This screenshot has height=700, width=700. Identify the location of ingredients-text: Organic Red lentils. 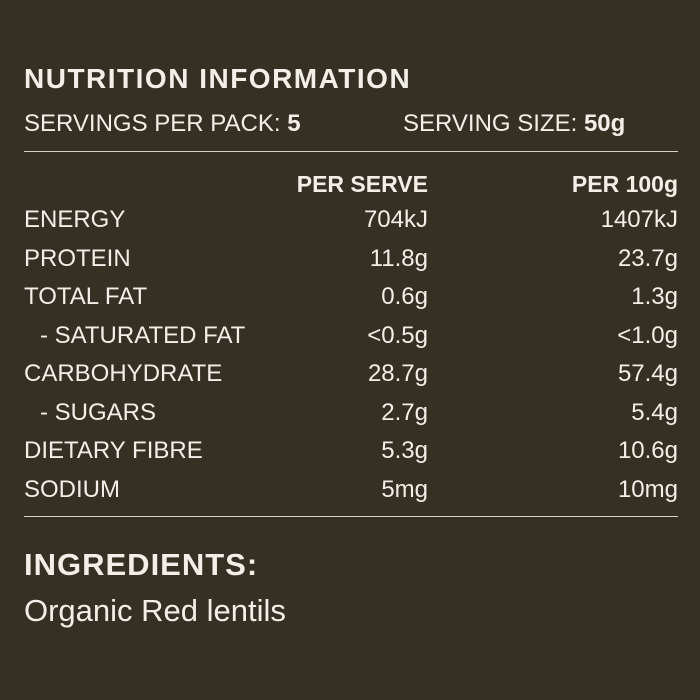
(155, 610).